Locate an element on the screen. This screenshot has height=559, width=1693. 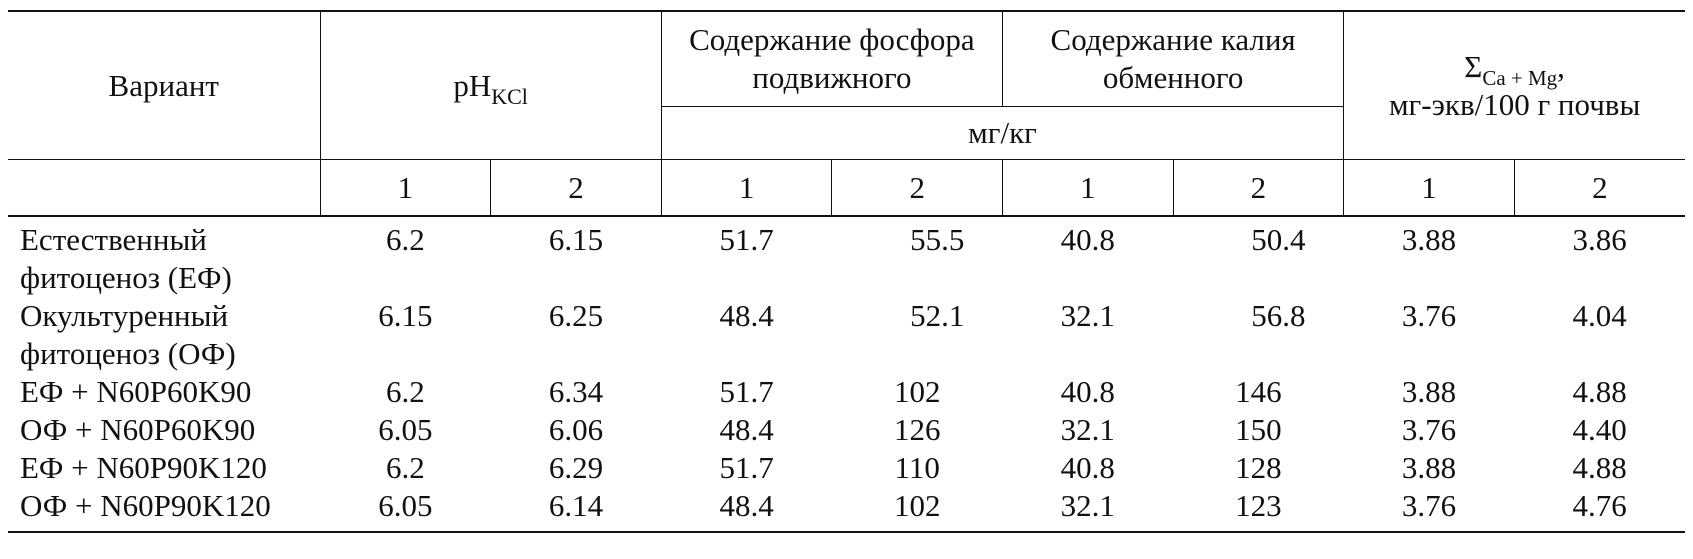
header-ph-sub: KCl is located at coordinates (509, 96).